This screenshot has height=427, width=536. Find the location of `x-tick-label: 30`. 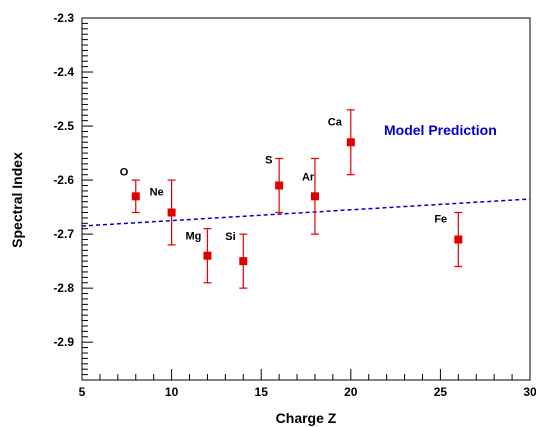

x-tick-label: 30 is located at coordinates (529, 392).